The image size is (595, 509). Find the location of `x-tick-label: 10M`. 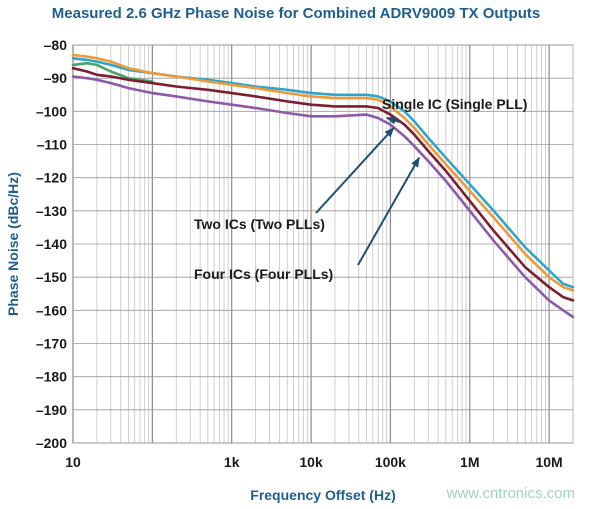

x-tick-label: 10M is located at coordinates (548, 462).